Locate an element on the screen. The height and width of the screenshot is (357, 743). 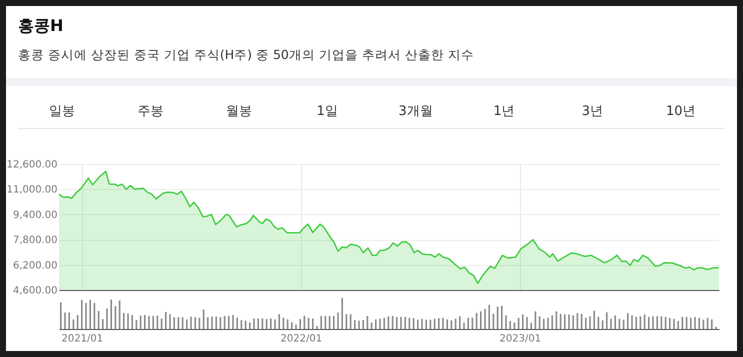
y-tick-label: 9,400.00 is located at coordinates (35, 215).